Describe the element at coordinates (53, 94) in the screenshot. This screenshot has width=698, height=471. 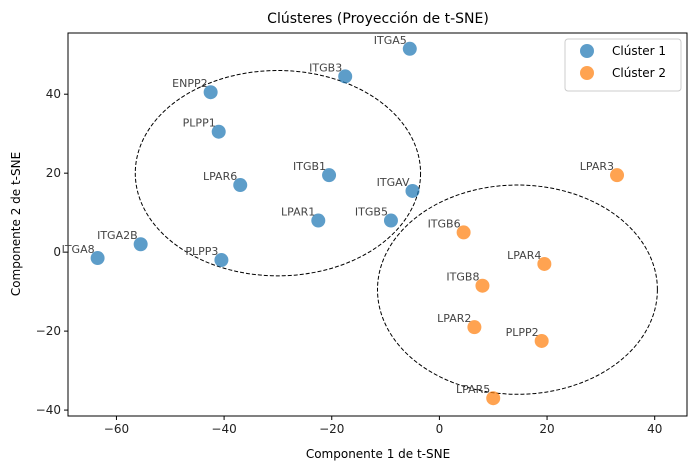
I see `y-tick-label: 40` at that location.